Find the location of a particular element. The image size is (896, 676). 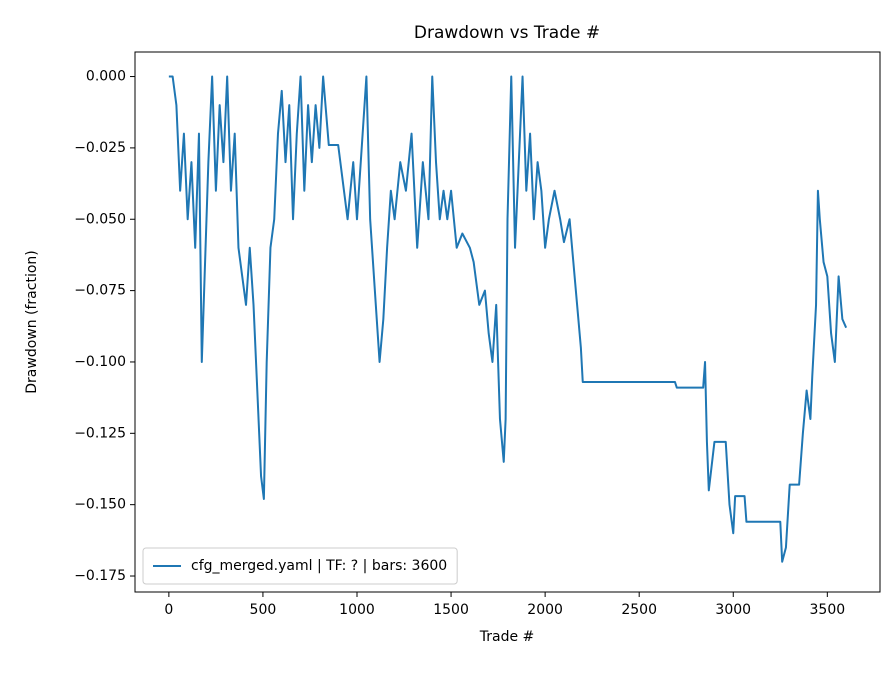

legend-box is located at coordinates (300, 566).